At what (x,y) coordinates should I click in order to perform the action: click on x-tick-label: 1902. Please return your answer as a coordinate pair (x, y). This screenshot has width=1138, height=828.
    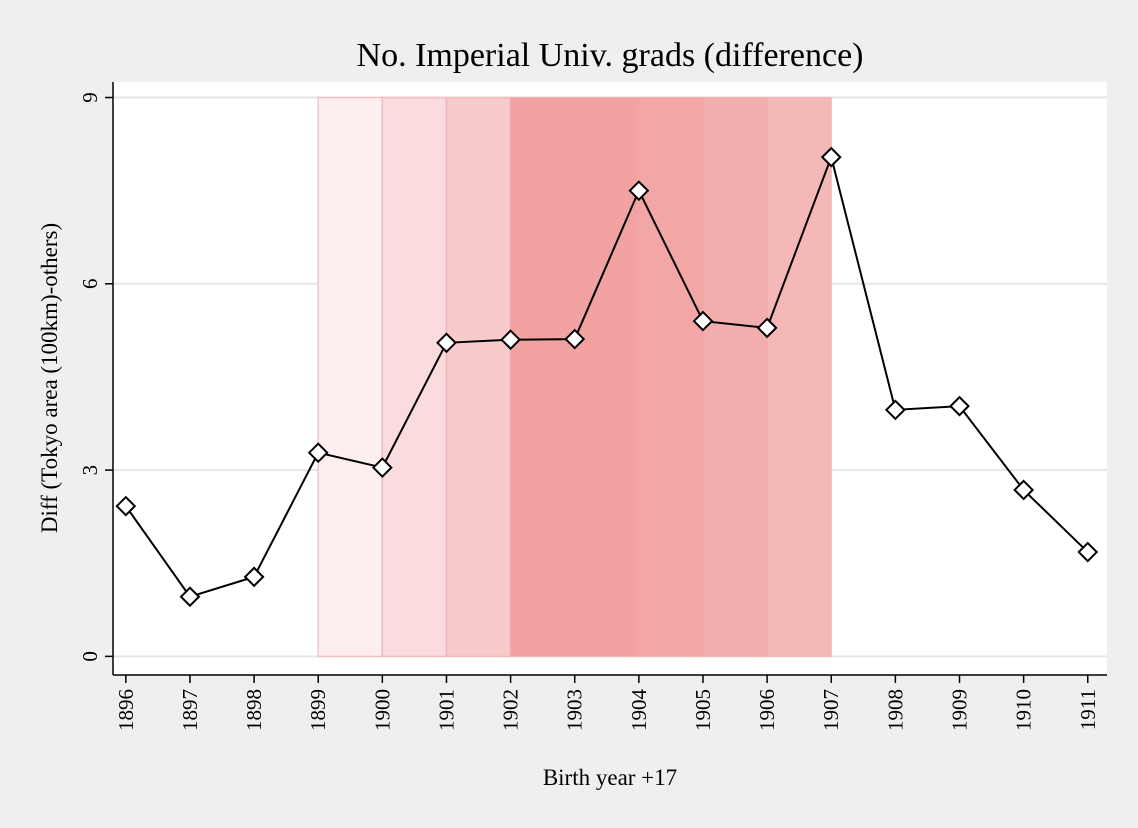
    Looking at the image, I should click on (511, 710).